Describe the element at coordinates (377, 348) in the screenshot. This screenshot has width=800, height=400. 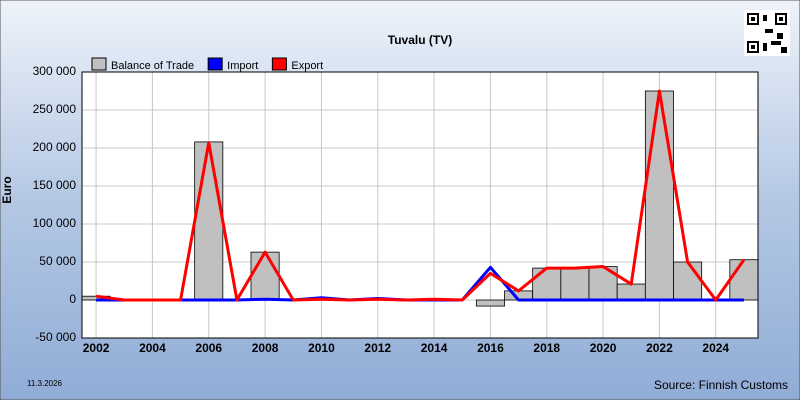
I see `x-tick-label: 2012` at that location.